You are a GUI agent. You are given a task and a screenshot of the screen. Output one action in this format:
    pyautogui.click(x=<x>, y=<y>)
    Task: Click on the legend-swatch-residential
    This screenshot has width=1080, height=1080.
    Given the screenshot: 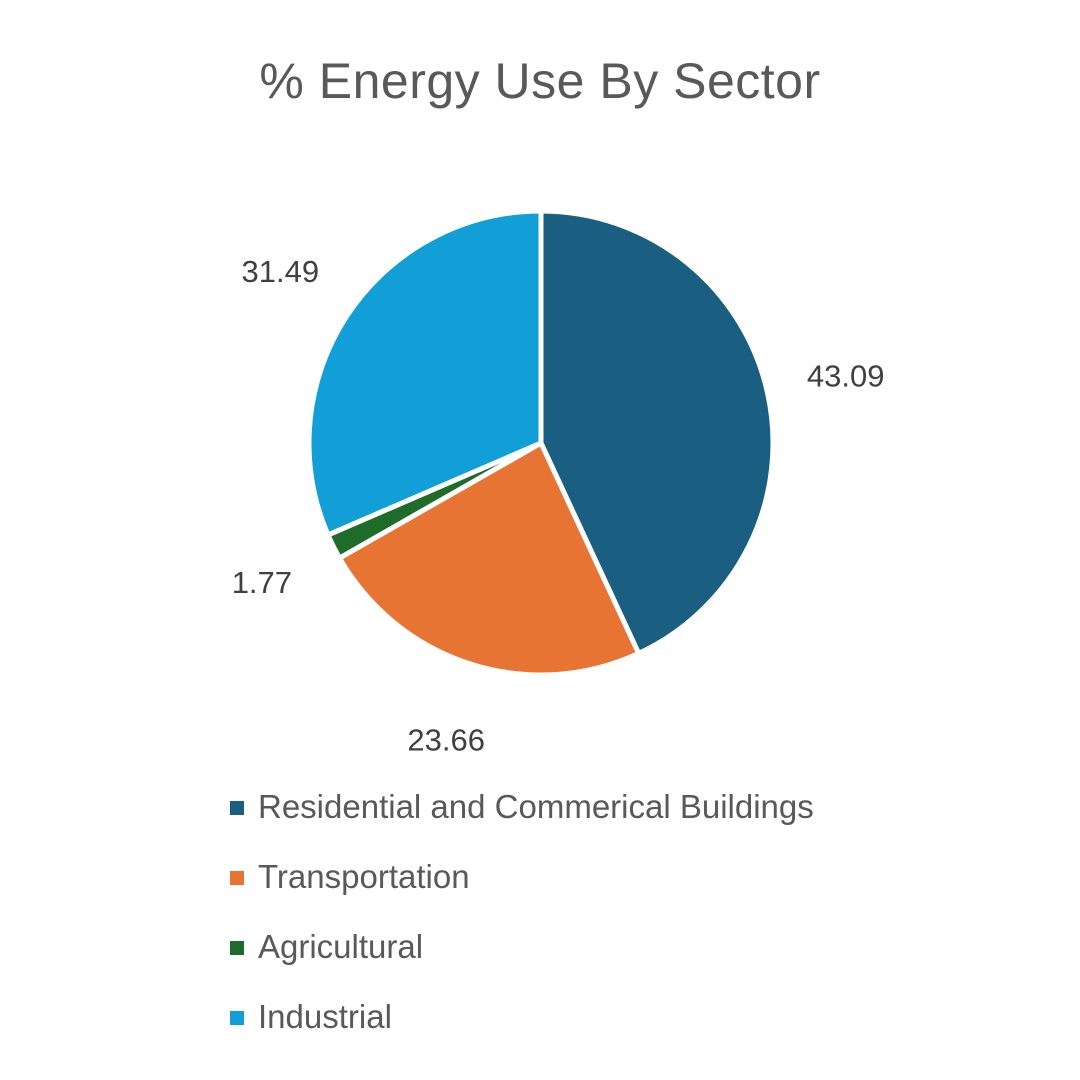 What is the action you would take?
    pyautogui.click(x=237, y=808)
    